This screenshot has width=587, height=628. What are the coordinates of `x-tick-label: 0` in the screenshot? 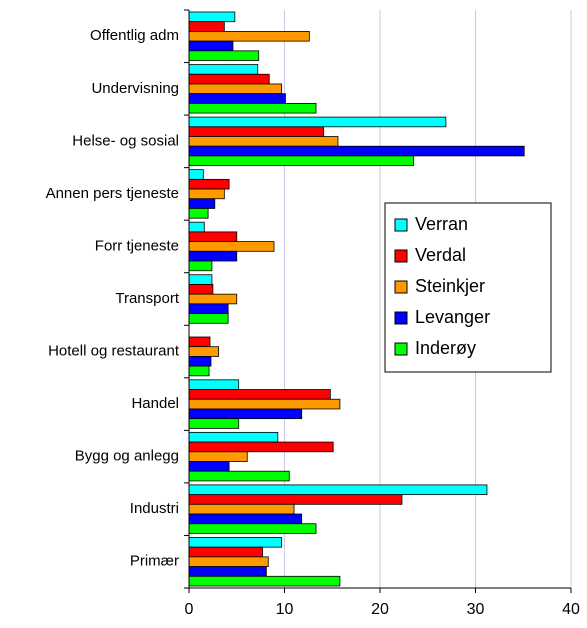 It's located at (189, 609).